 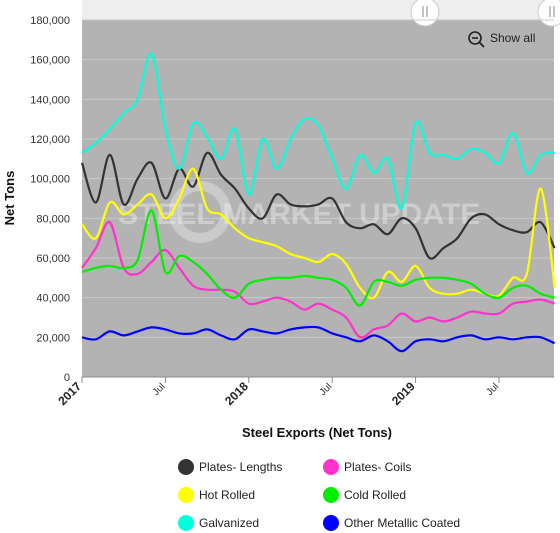 I want to click on range-scrollbar, so click(x=321, y=13).